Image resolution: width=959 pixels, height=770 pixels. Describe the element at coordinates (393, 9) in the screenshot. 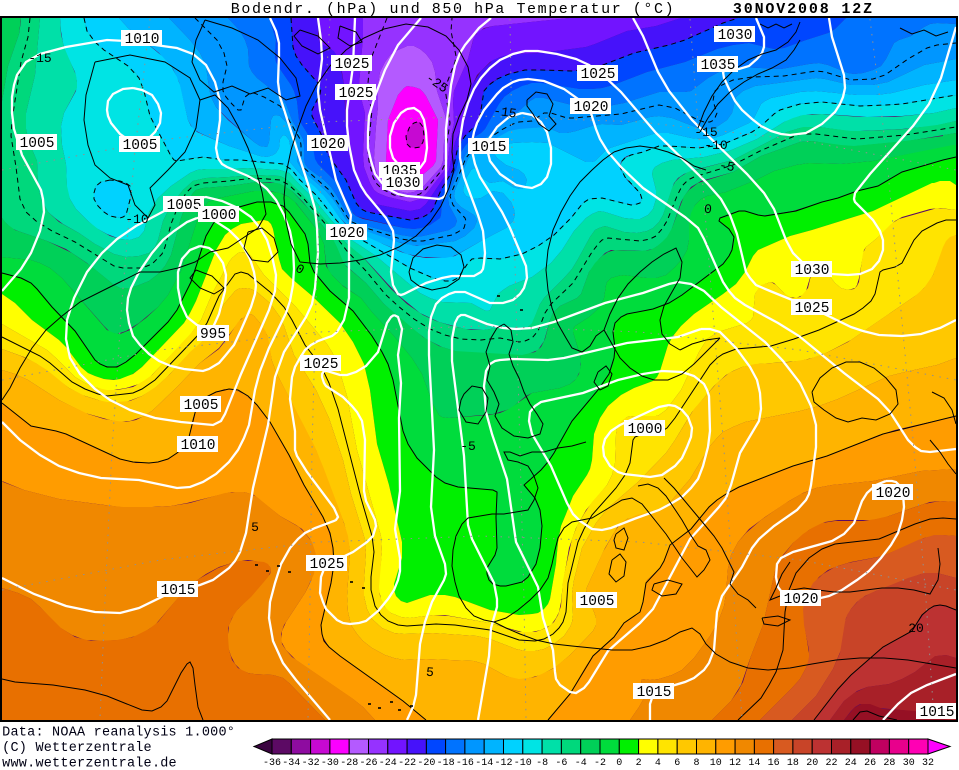

I see `svg-text: u` at that location.